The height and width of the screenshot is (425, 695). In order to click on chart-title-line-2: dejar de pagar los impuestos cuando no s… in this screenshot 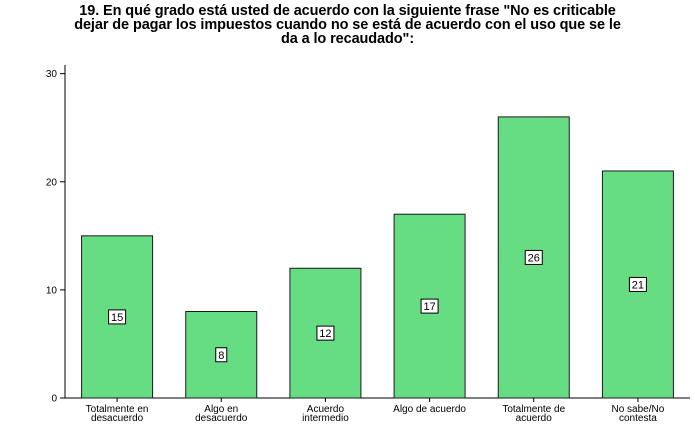, I will do `click(347, 25)`.